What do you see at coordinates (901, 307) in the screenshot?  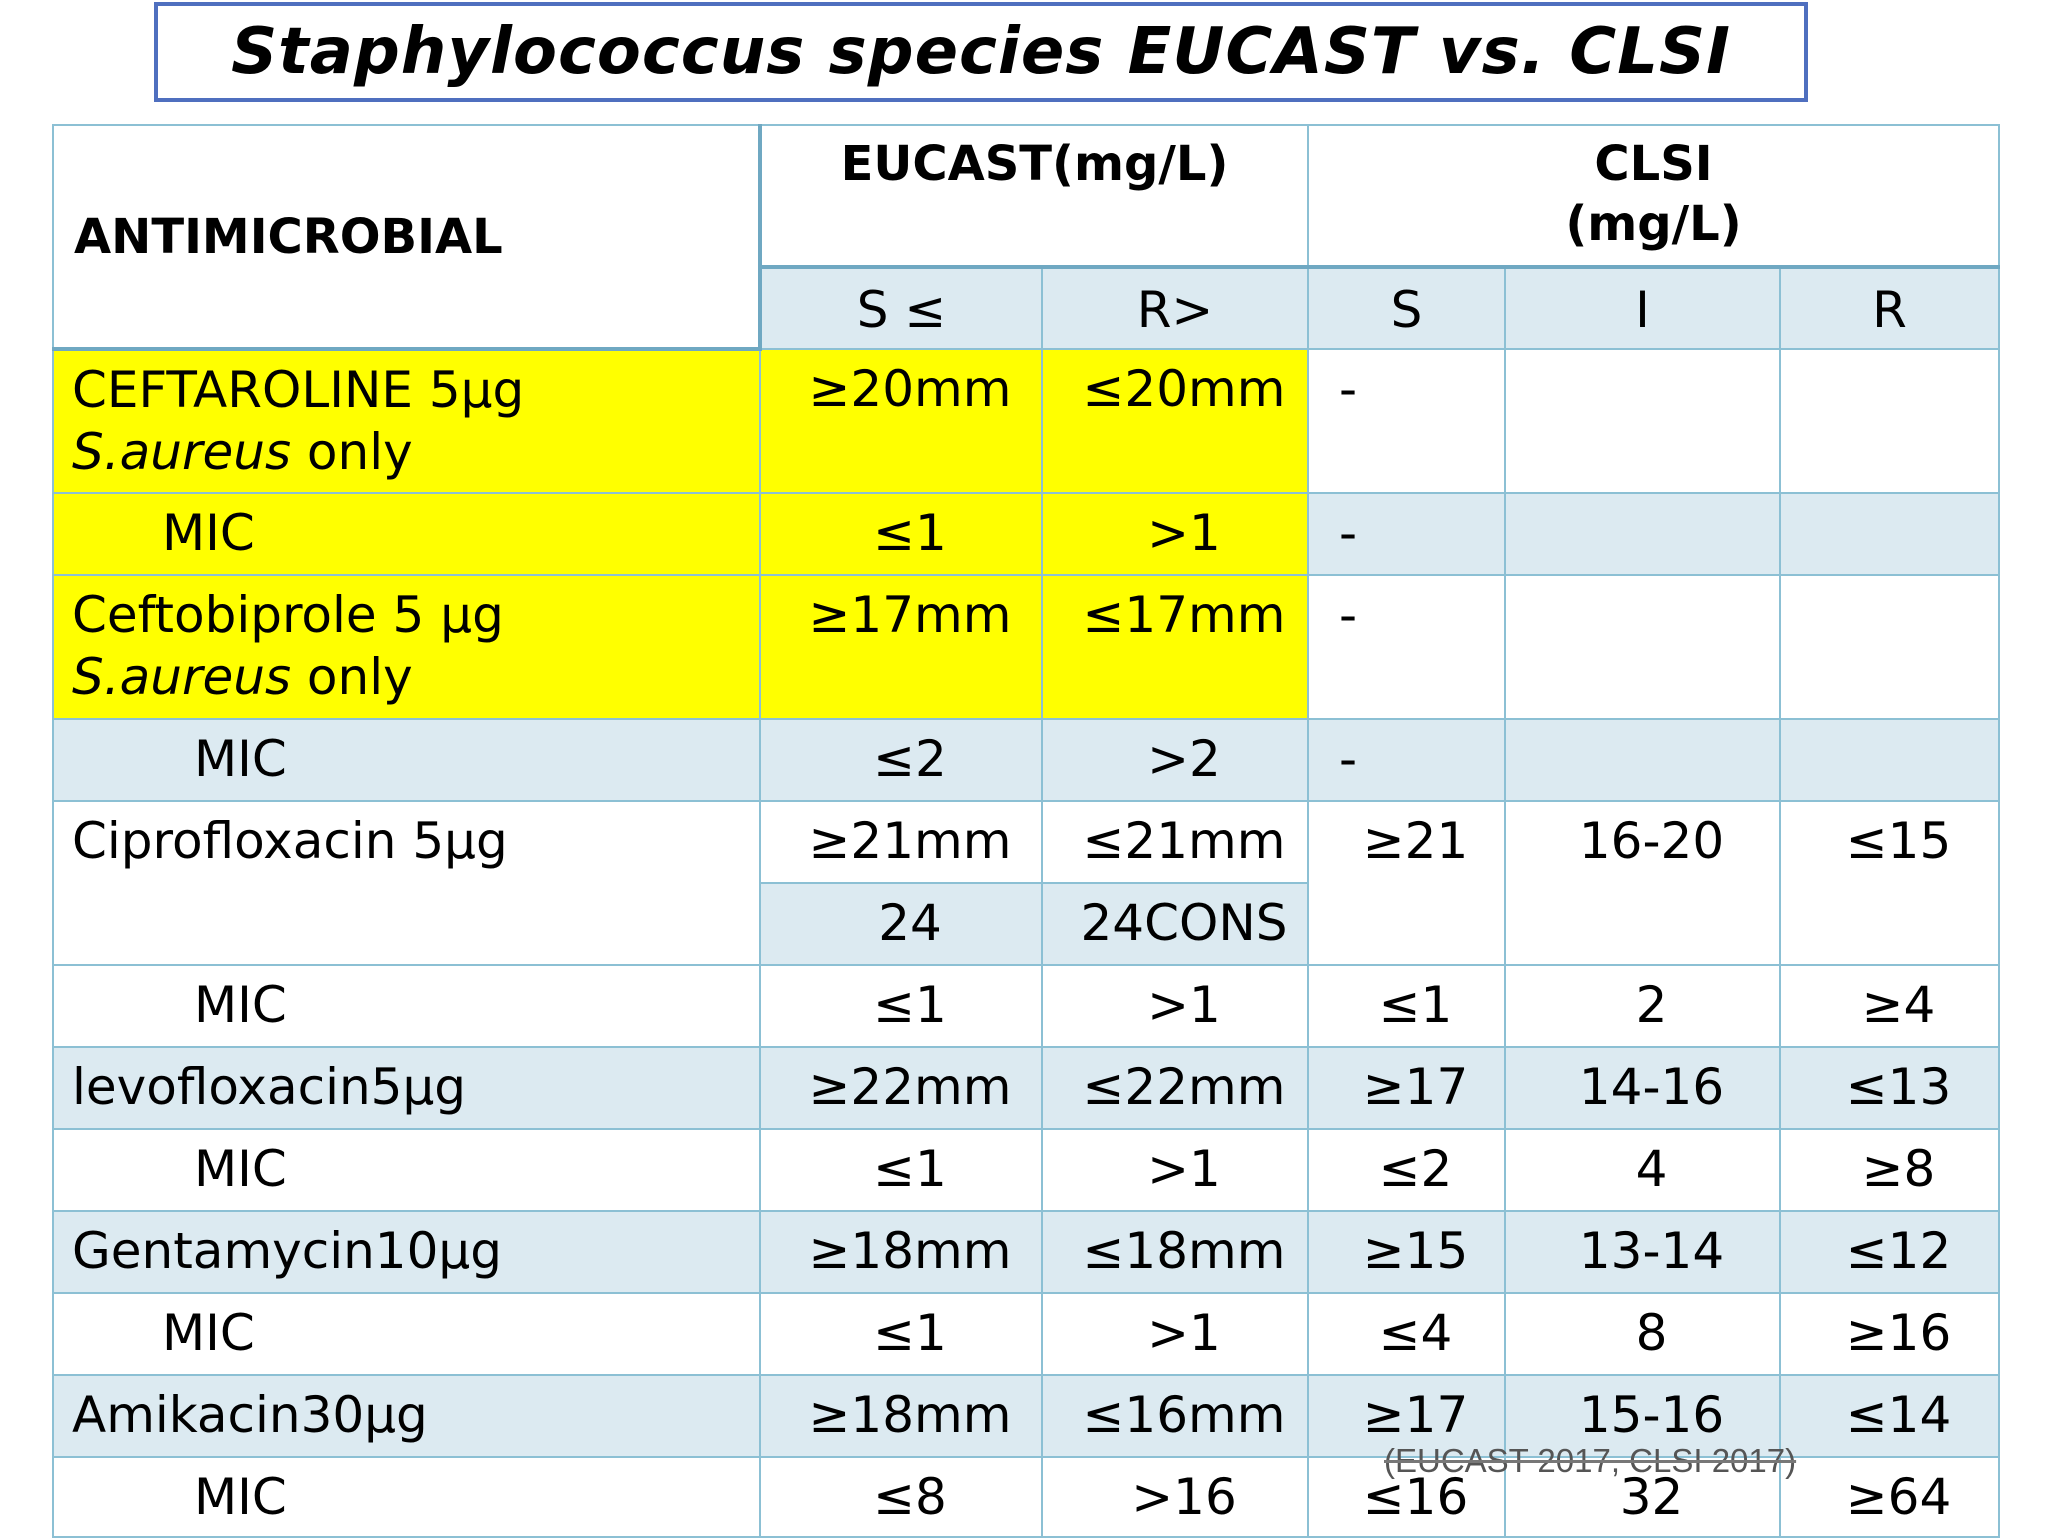 I see `subheader-eucast-s: S ≤` at bounding box center [901, 307].